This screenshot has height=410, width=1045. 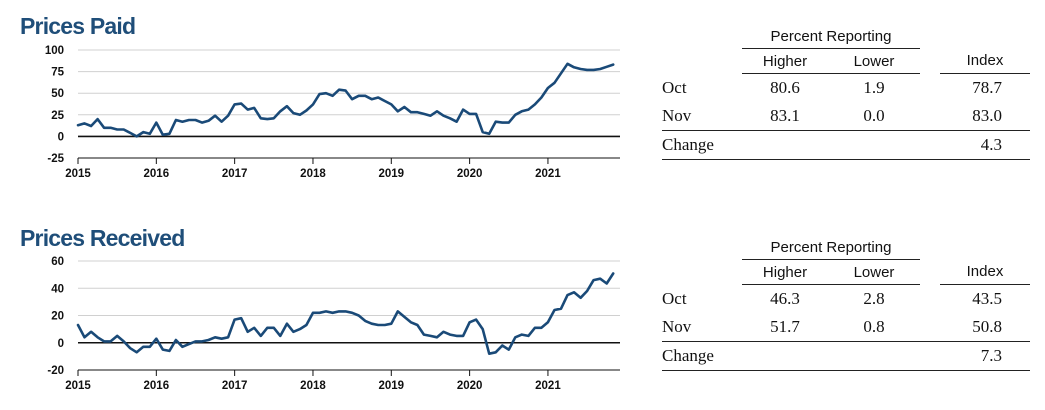 What do you see at coordinates (785, 298) in the screenshot?
I see `higher-value: 46.3` at bounding box center [785, 298].